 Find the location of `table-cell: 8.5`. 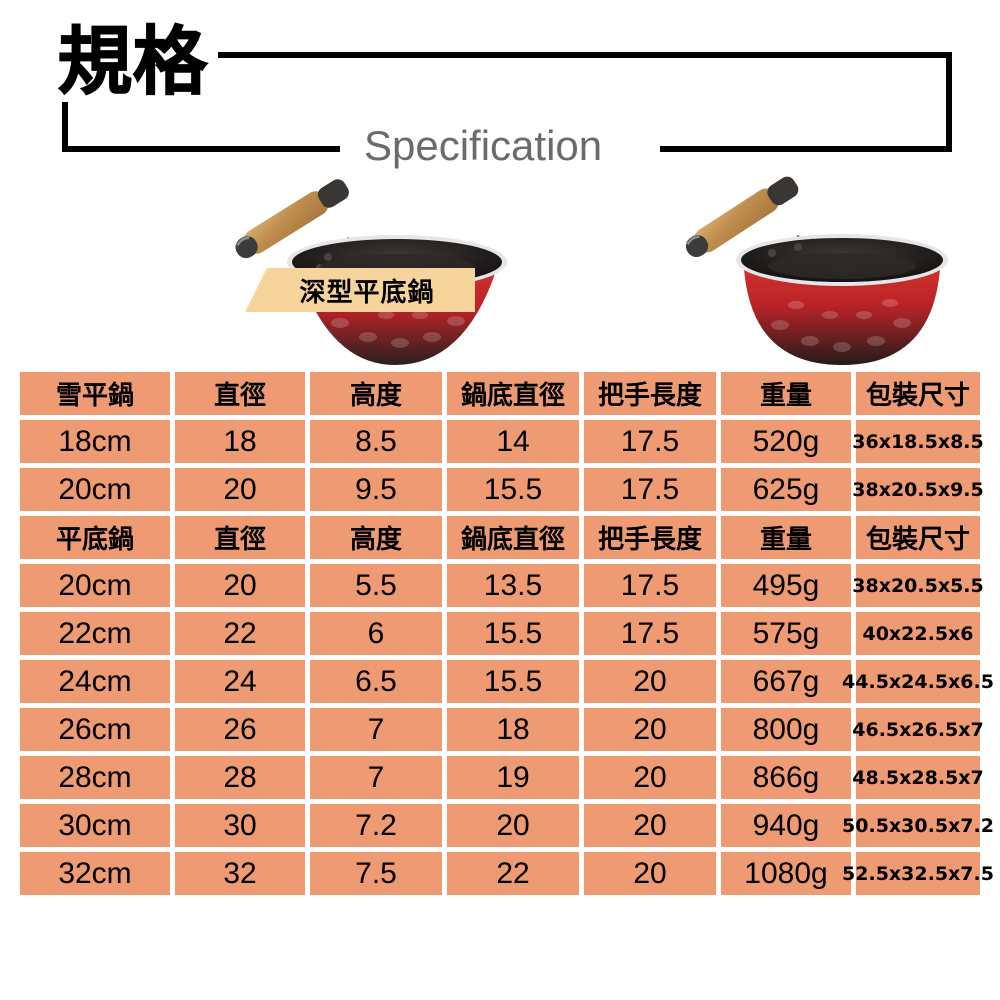

table-cell: 8.5 is located at coordinates (376, 441).